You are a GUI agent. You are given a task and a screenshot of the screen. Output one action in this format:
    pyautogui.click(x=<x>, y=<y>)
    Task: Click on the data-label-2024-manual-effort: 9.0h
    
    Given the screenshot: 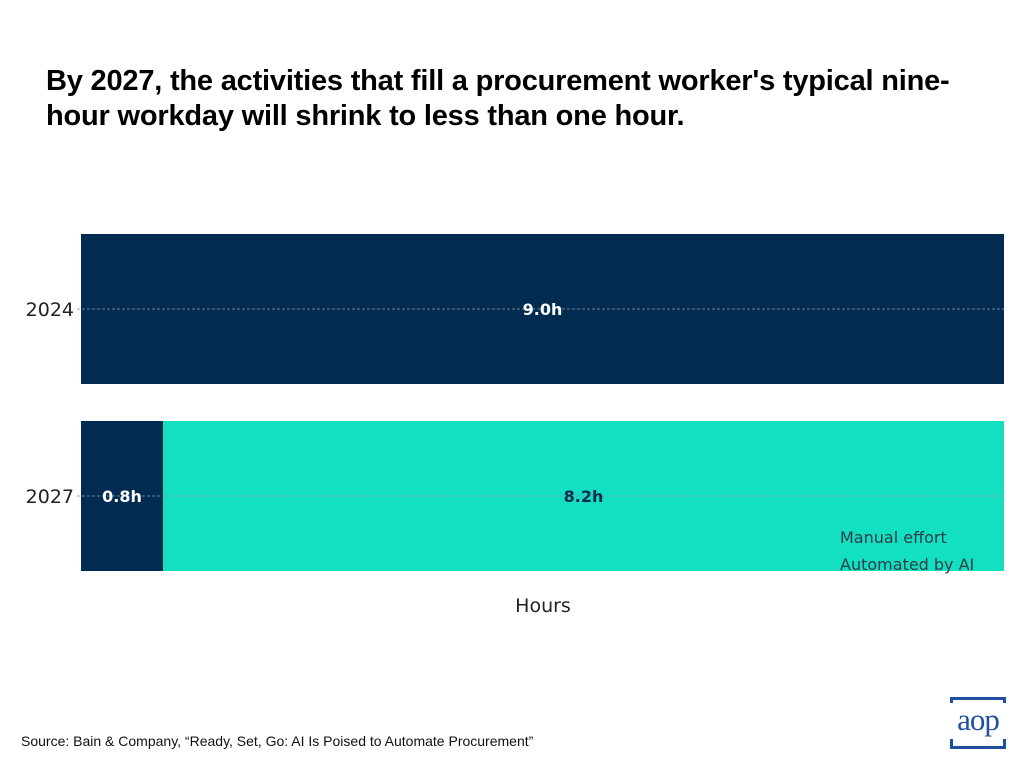 What is the action you would take?
    pyautogui.click(x=543, y=309)
    